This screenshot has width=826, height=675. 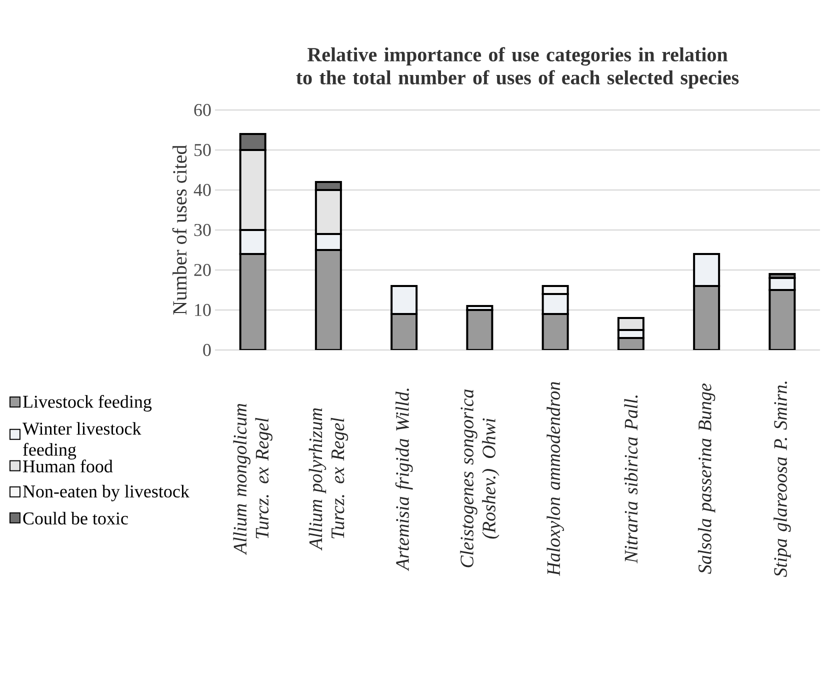 What do you see at coordinates (631, 480) in the screenshot?
I see `x-tick-label: Nitraria sibirica Pall.` at bounding box center [631, 480].